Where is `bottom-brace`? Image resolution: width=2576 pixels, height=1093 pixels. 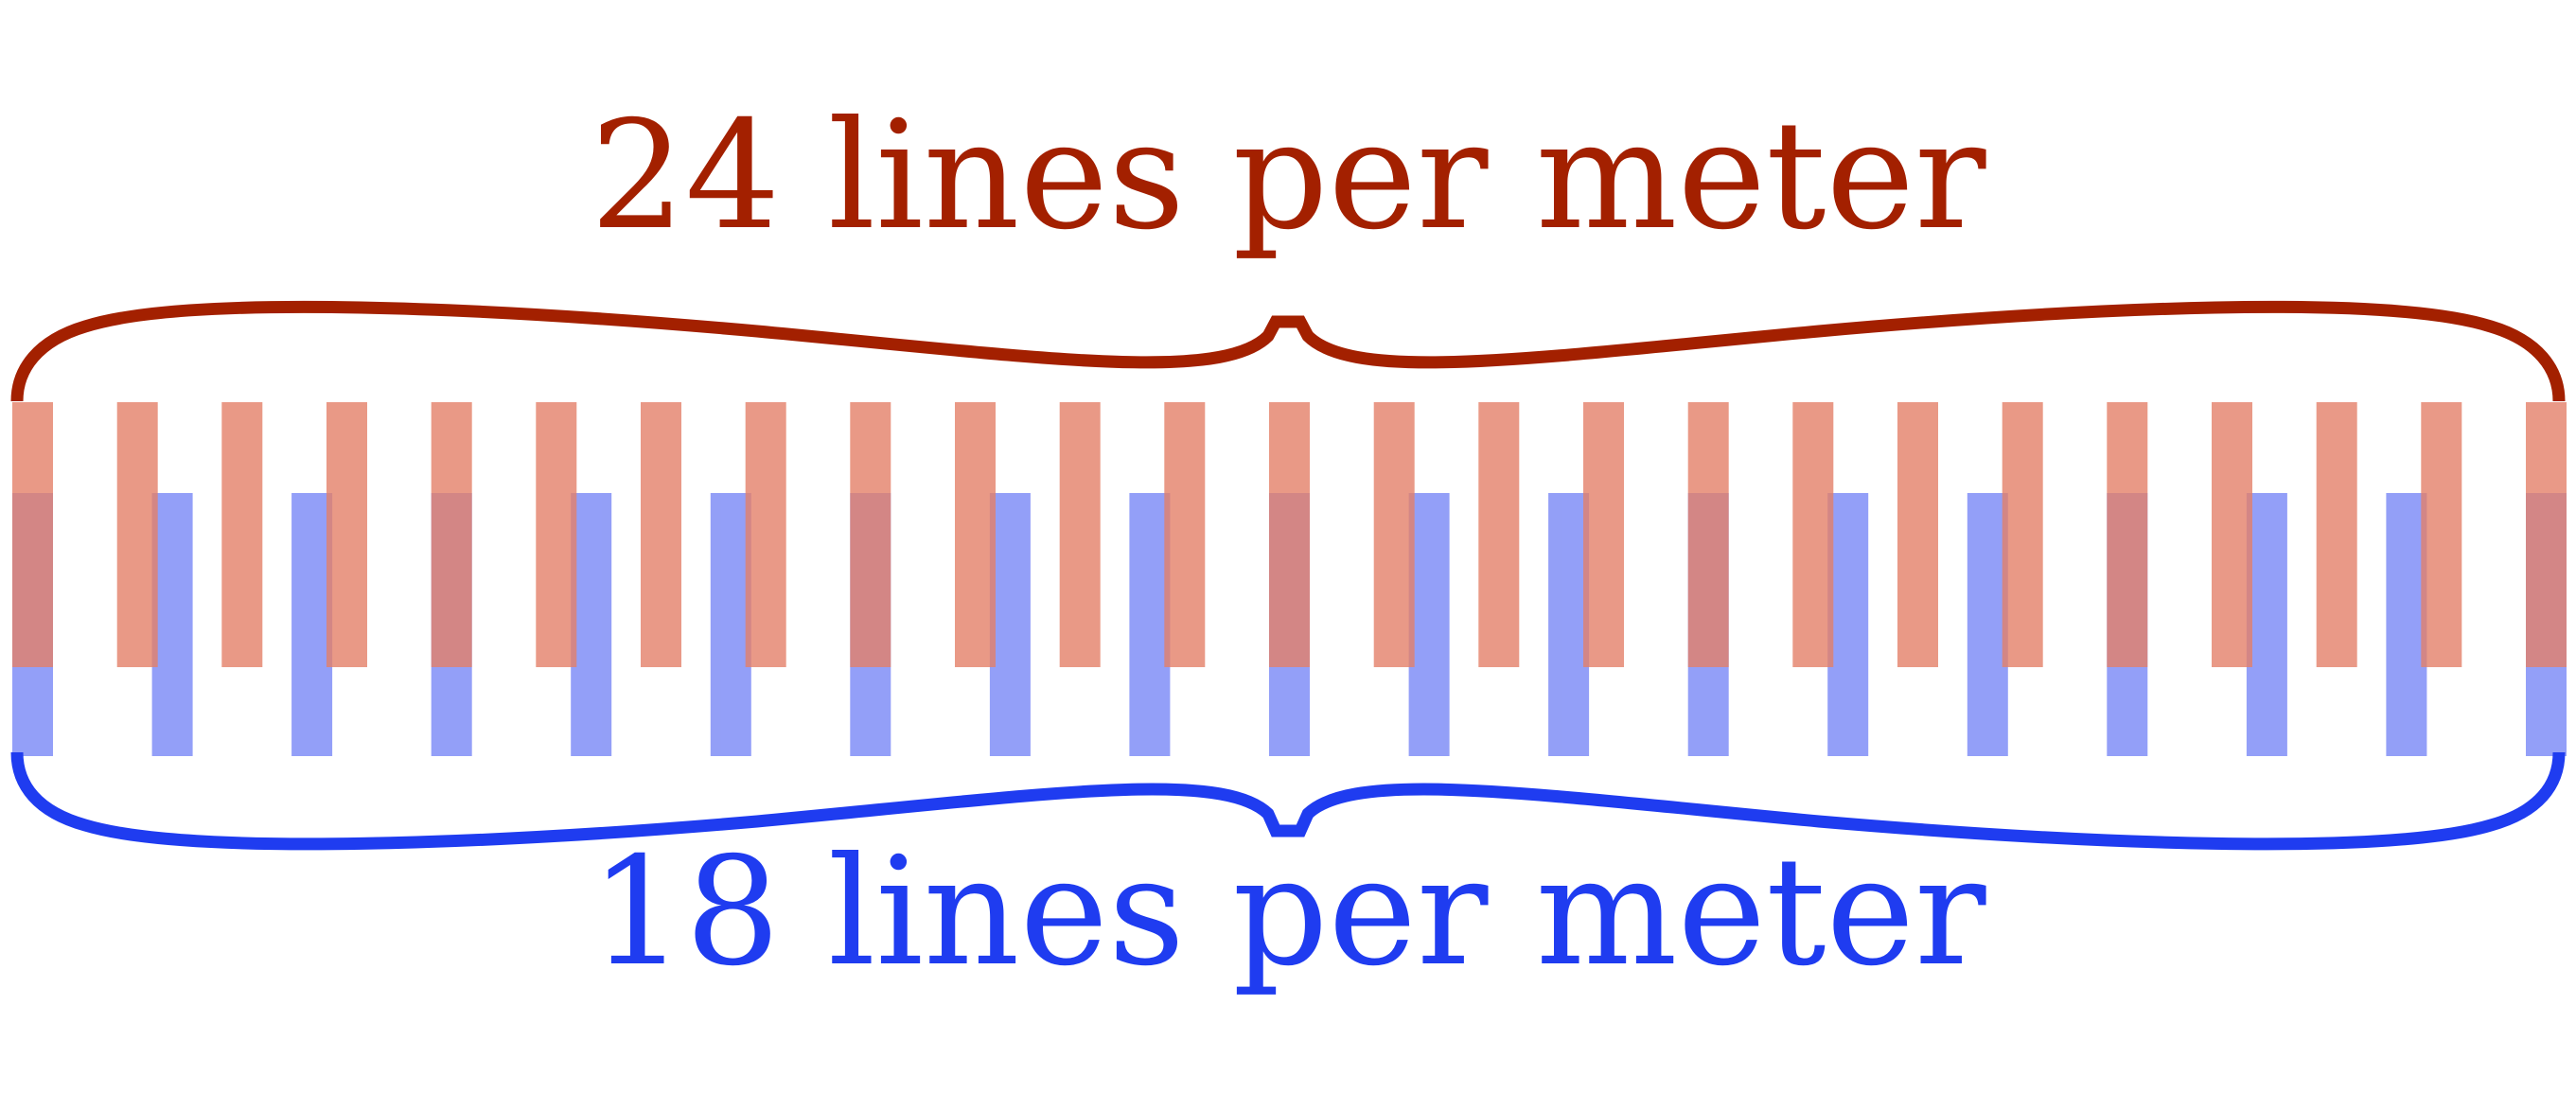
bottom-brace is located at coordinates (1288, 801).